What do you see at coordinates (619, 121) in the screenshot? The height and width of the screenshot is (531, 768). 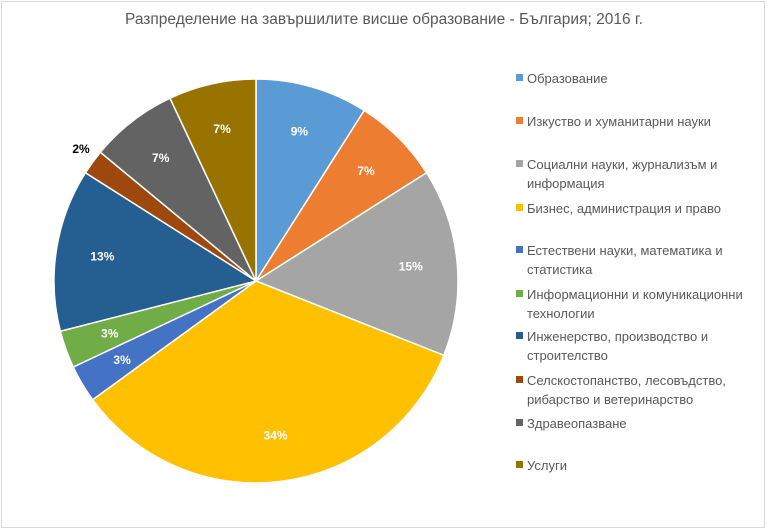 I see `legend-label: Изкуство и хуманитарни науки` at bounding box center [619, 121].